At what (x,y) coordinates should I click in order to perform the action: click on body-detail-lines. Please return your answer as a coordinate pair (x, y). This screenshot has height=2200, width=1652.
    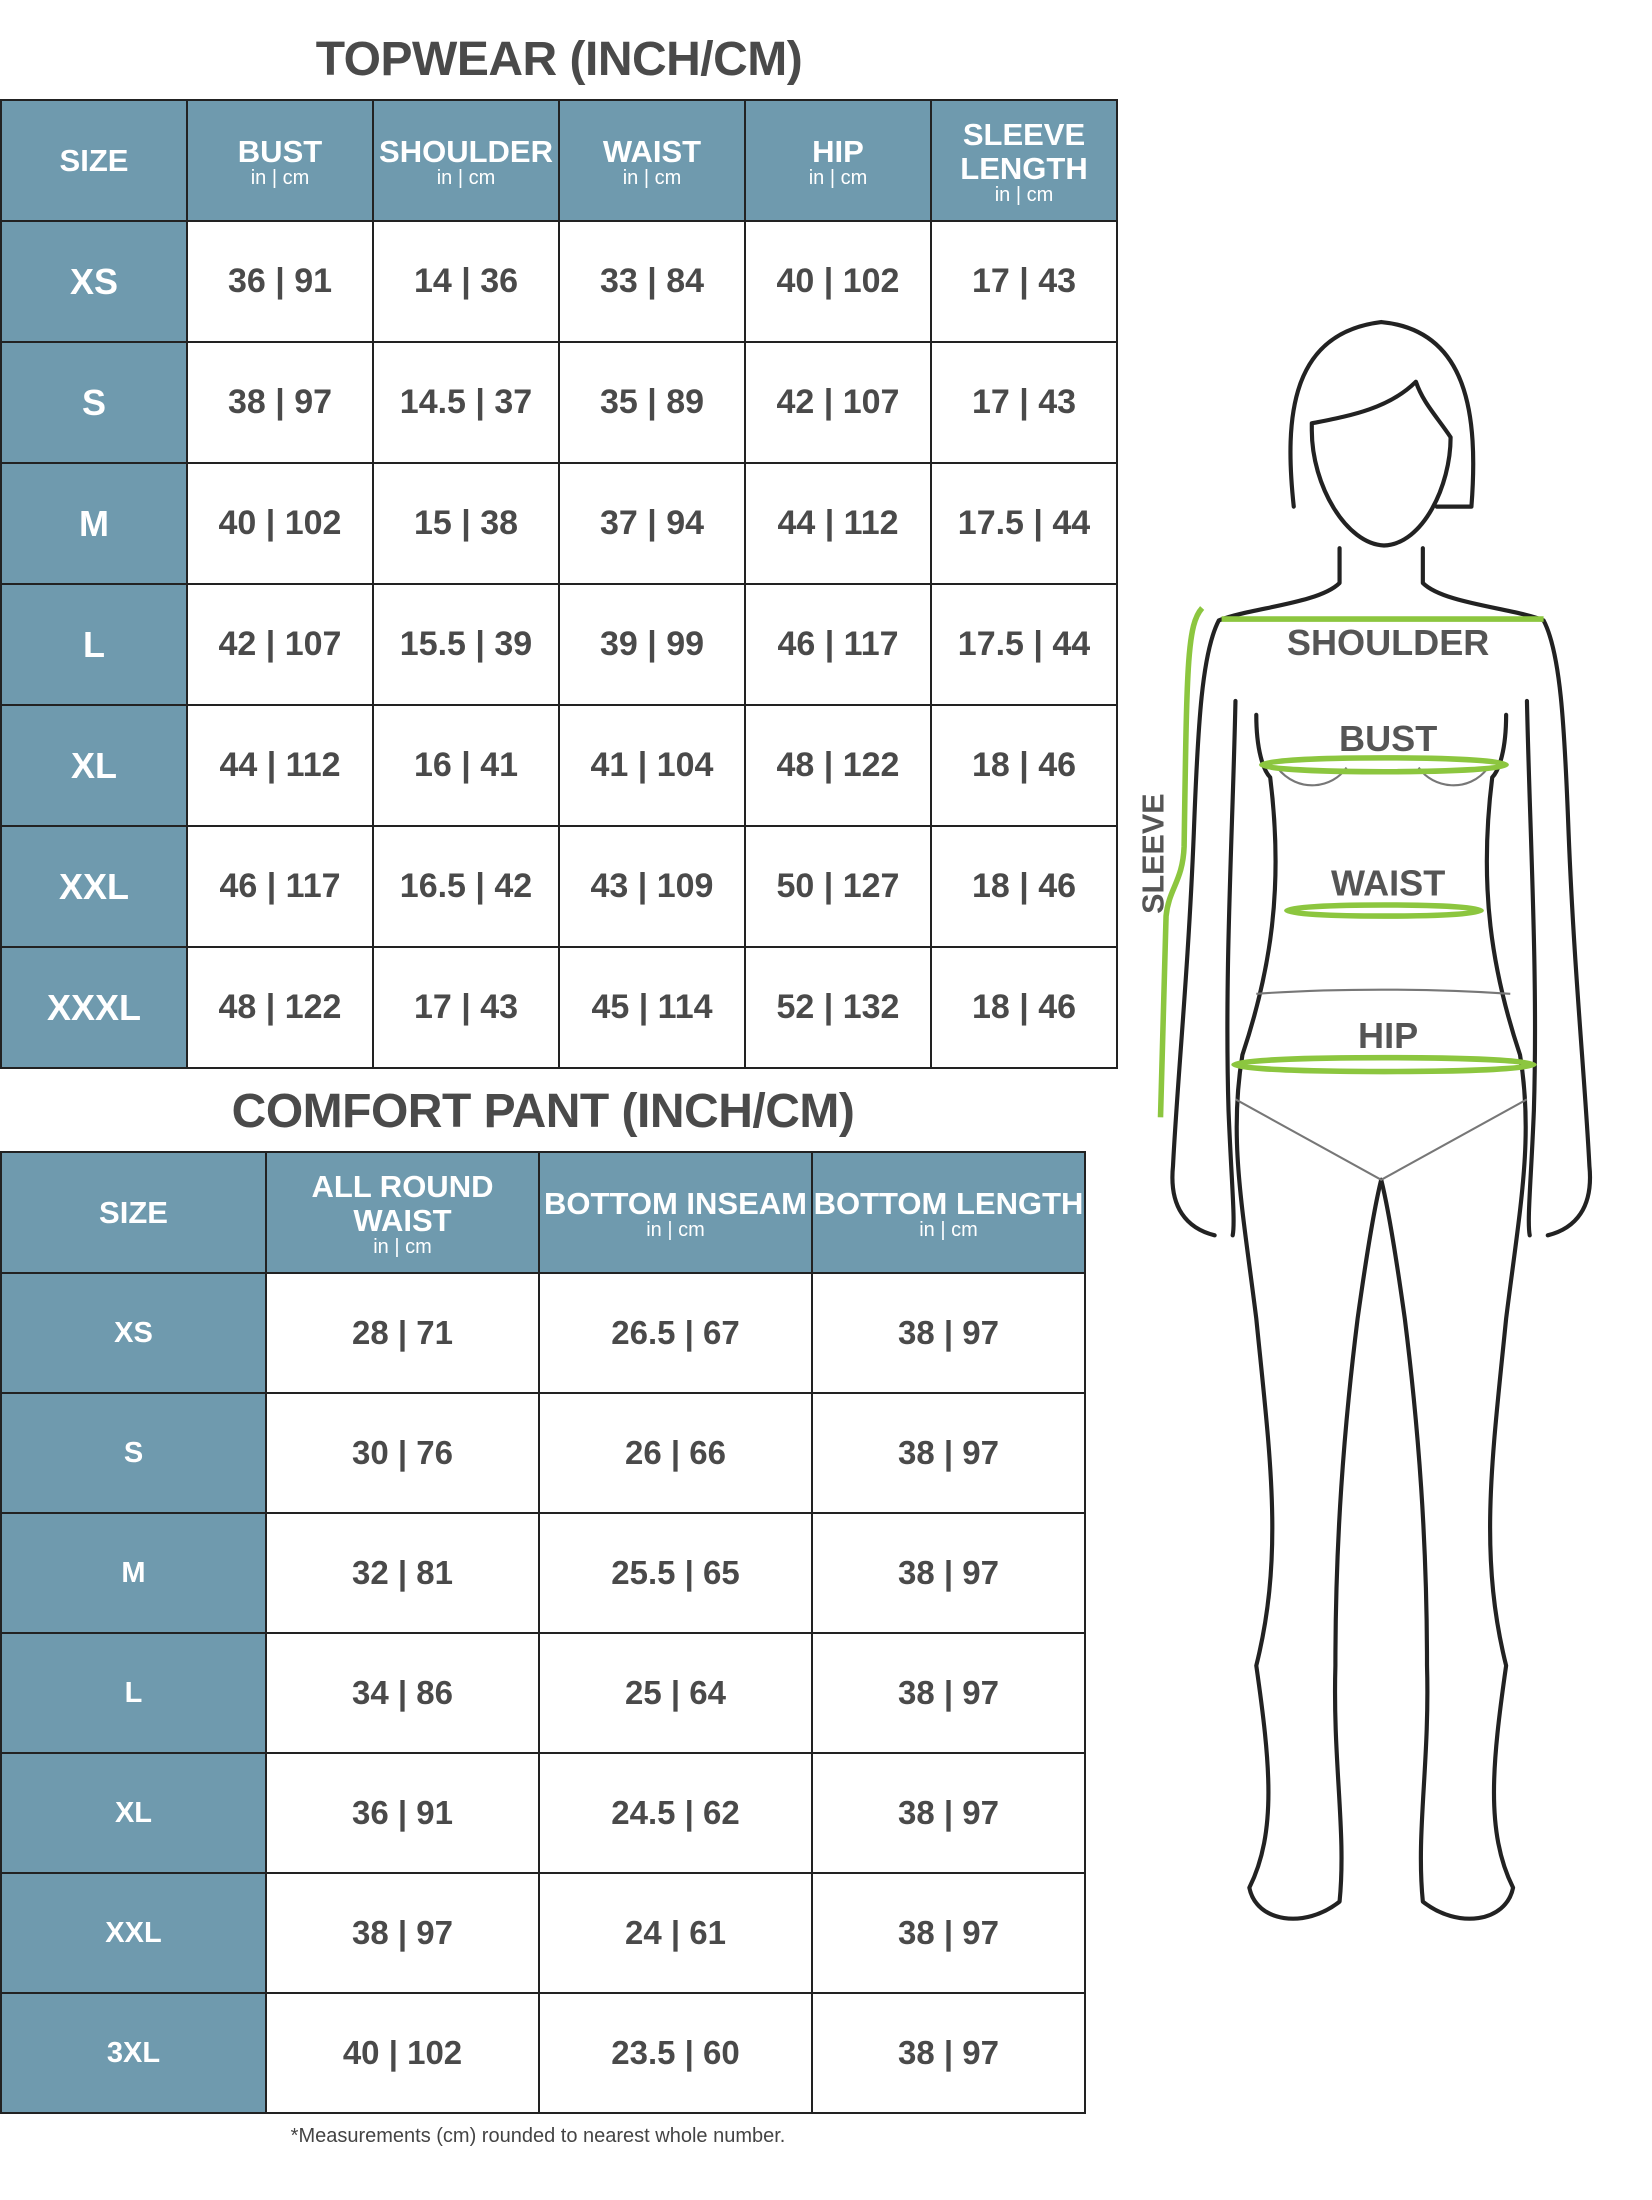
    Looking at the image, I should click on (1381, 973).